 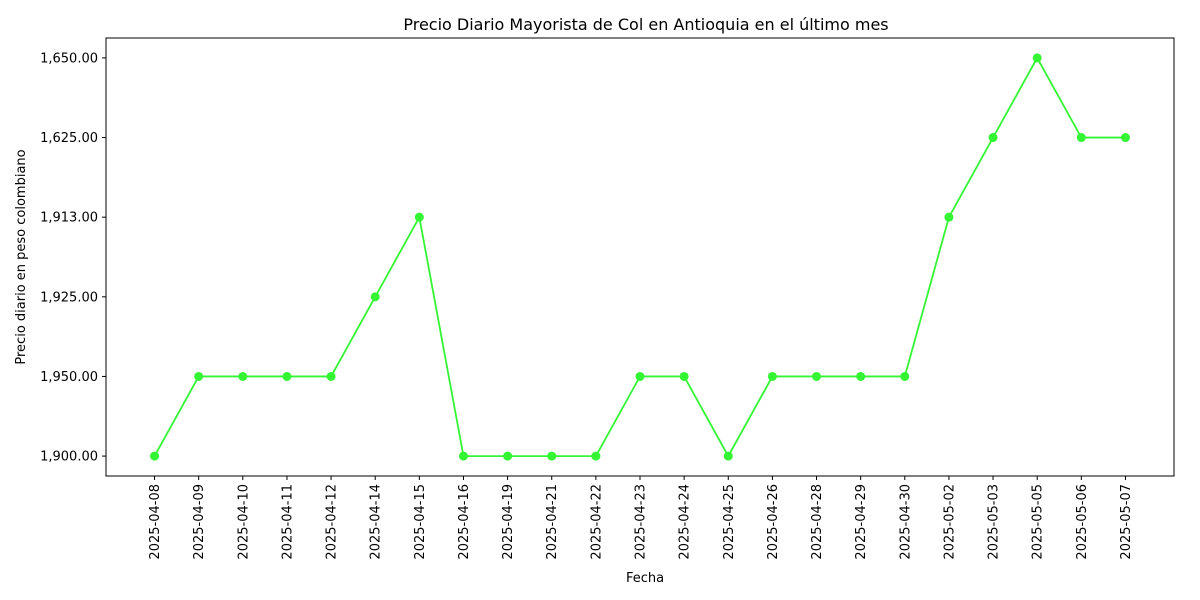 What do you see at coordinates (773, 522) in the screenshot?
I see `x-tick-label: 2025-04-26` at bounding box center [773, 522].